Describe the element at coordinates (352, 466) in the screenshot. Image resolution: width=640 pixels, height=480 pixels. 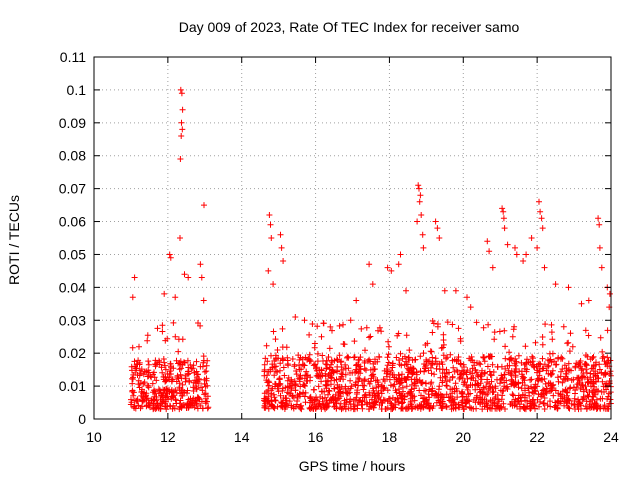
I see `x-axis-label: GPS time / hours` at that location.